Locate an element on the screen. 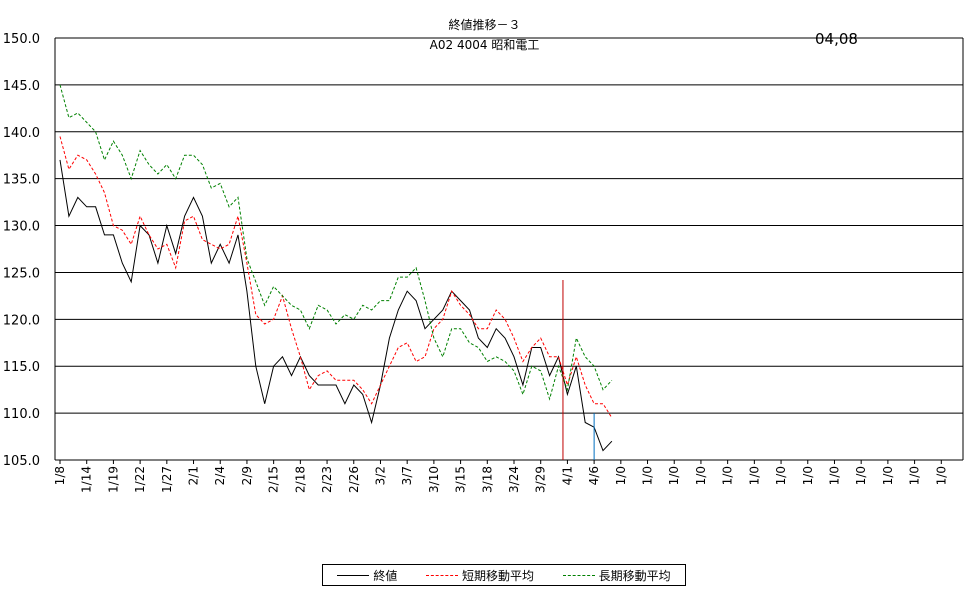 This screenshot has width=969, height=592. x-tick-label: 2/9 is located at coordinates (247, 475).